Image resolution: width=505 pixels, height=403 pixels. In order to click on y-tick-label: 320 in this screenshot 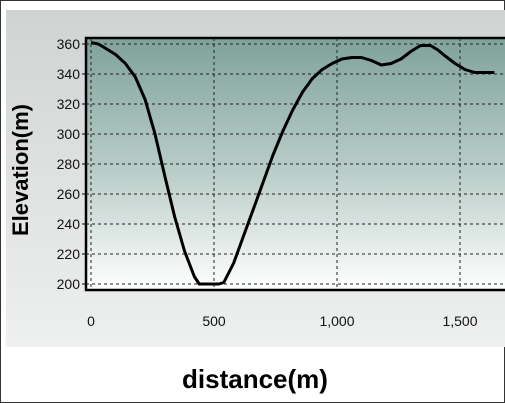, I will do `click(69, 104)`.